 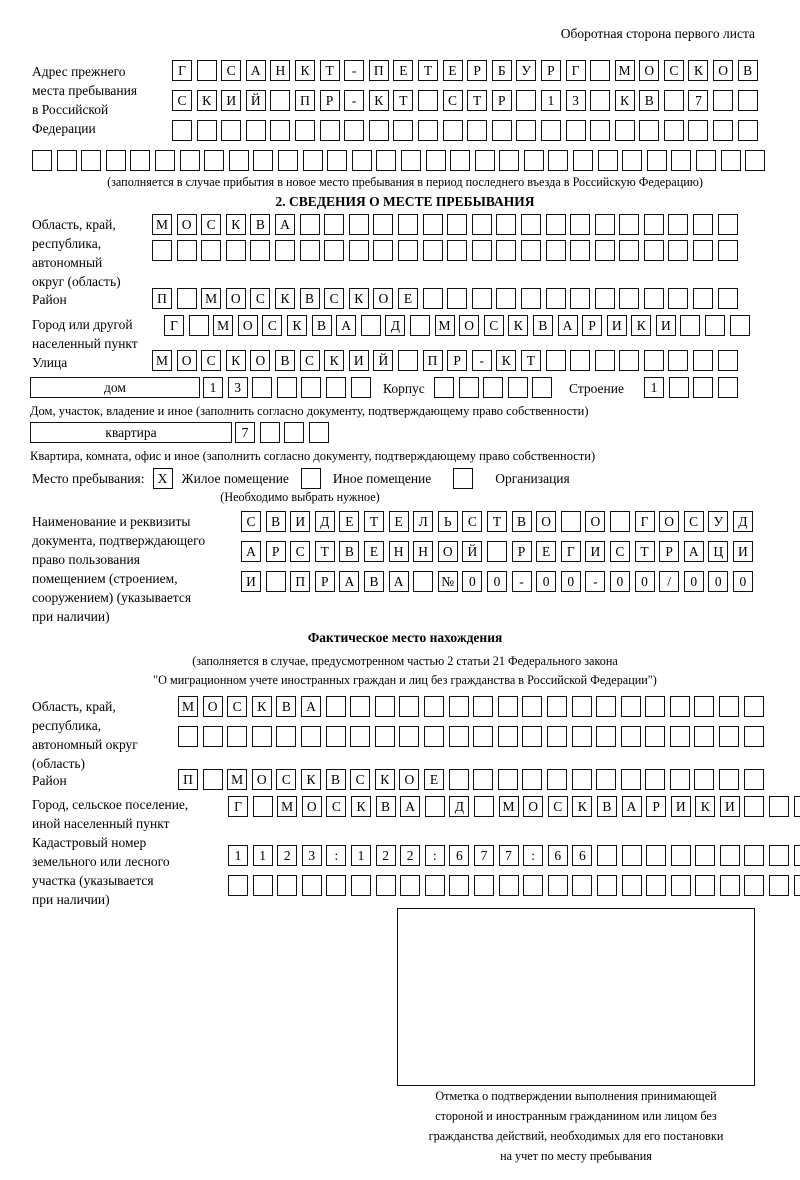 I want to click on char-cell: Б, so click(x=501, y=70).